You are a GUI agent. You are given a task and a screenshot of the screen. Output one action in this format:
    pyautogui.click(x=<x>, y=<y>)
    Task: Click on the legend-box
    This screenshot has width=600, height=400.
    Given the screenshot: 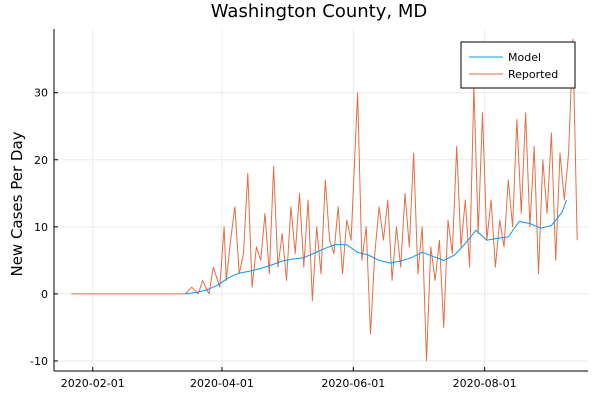 What is the action you would take?
    pyautogui.click(x=518, y=65)
    